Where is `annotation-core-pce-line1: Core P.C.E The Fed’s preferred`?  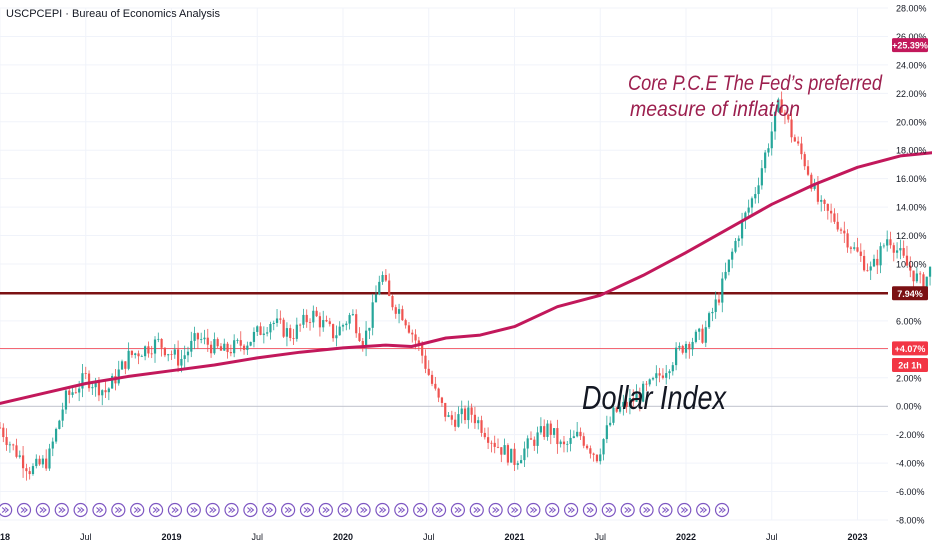
annotation-core-pce-line1: Core P.C.E The Fed’s preferred is located at coordinates (755, 83).